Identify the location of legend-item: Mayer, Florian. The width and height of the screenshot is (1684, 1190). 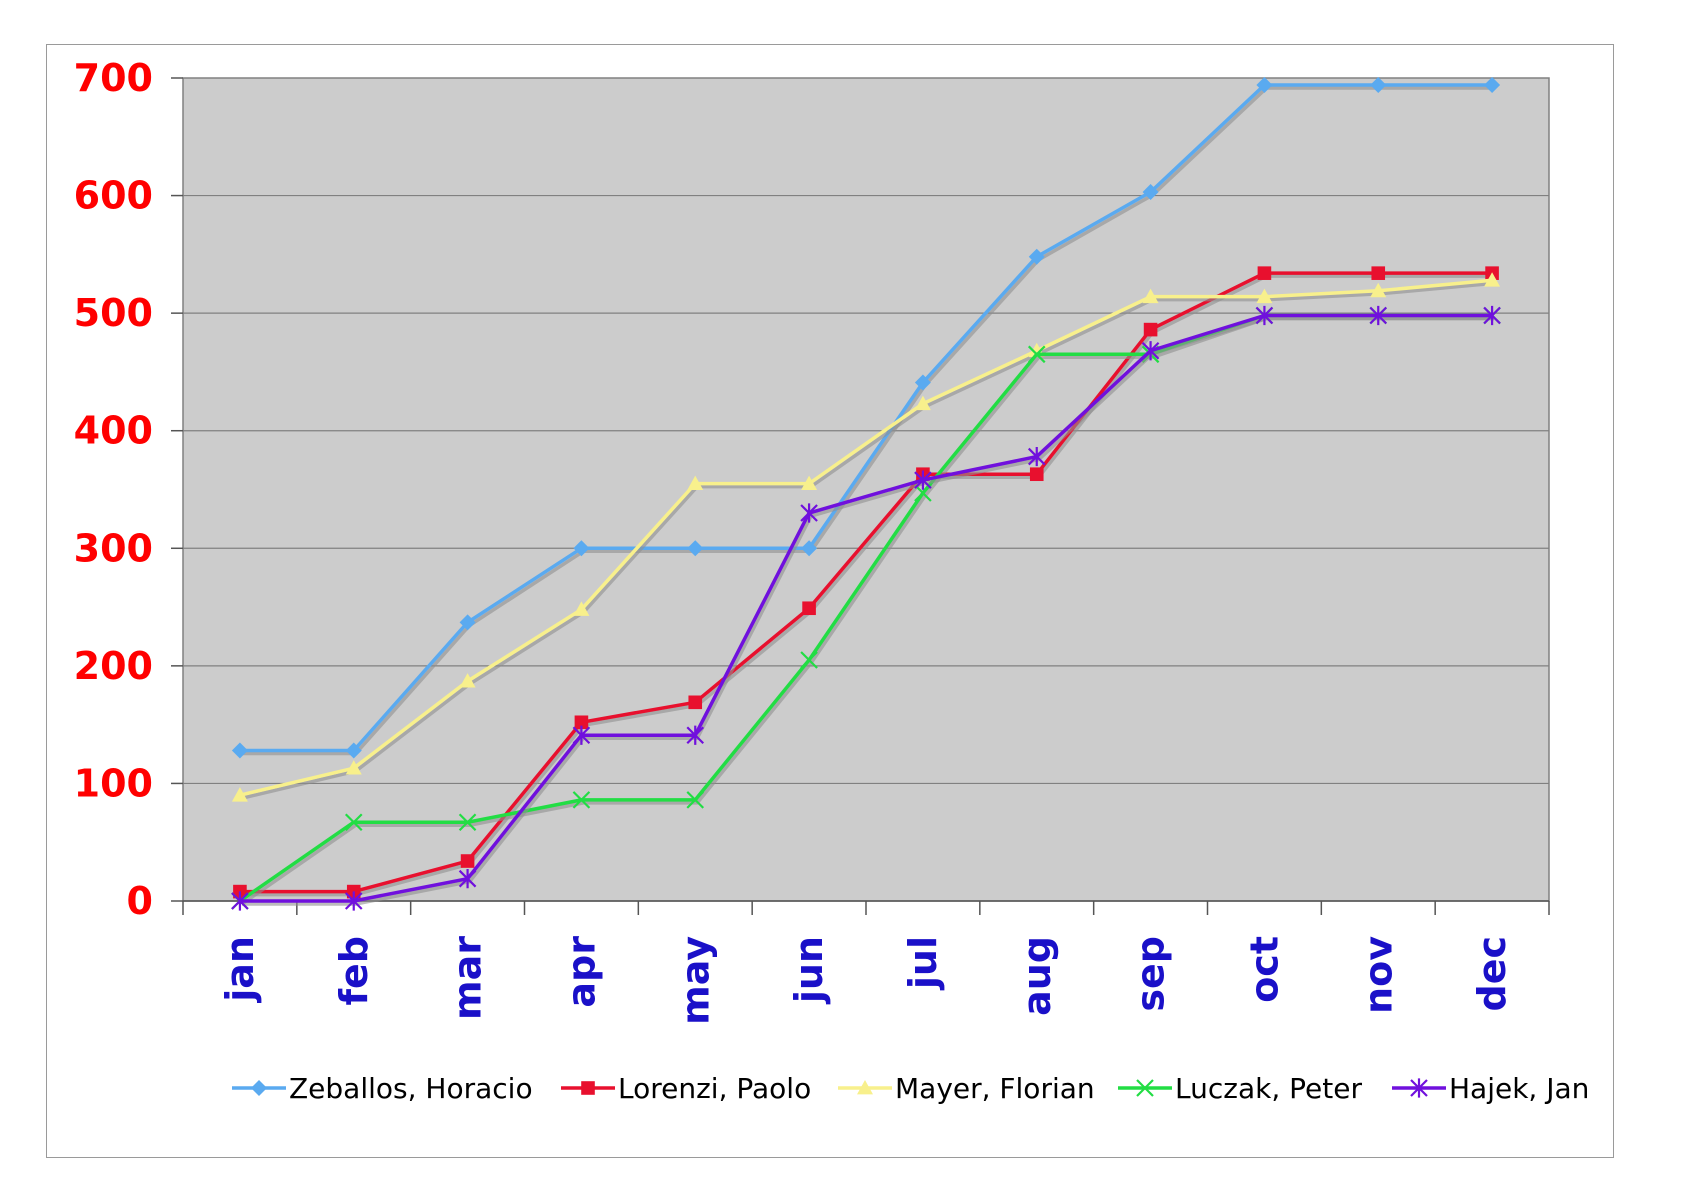
(966, 1088).